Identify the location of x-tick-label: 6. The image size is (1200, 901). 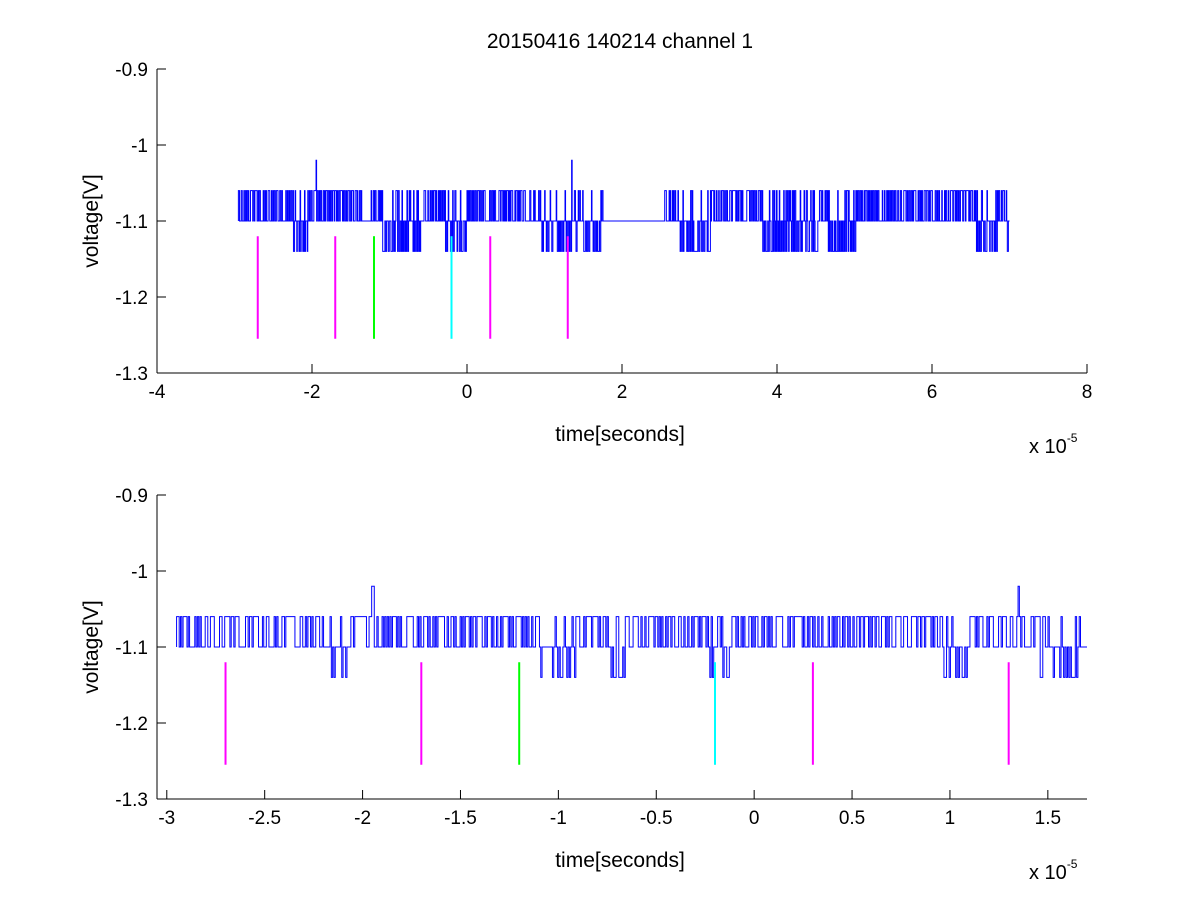
(932, 392).